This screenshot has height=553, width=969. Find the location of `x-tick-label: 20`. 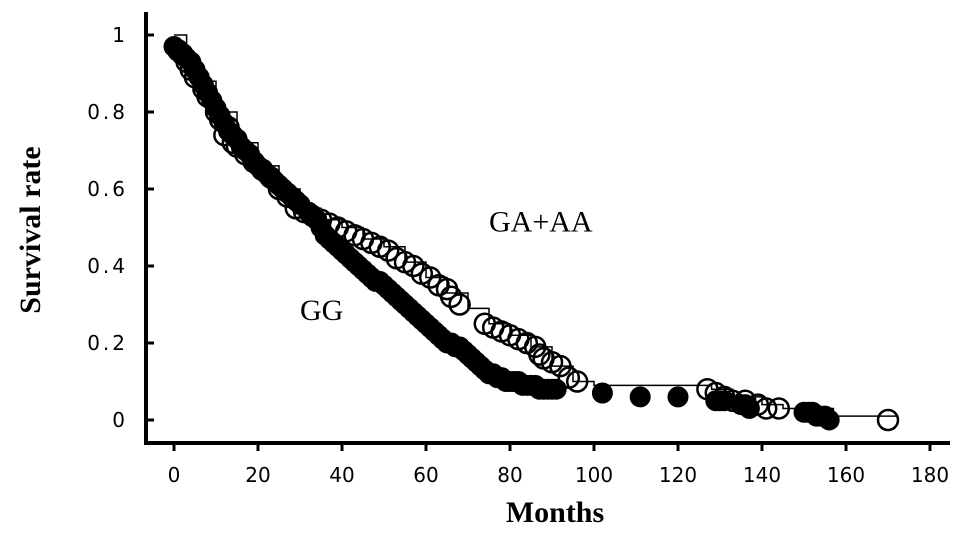

x-tick-label: 20 is located at coordinates (257, 475).